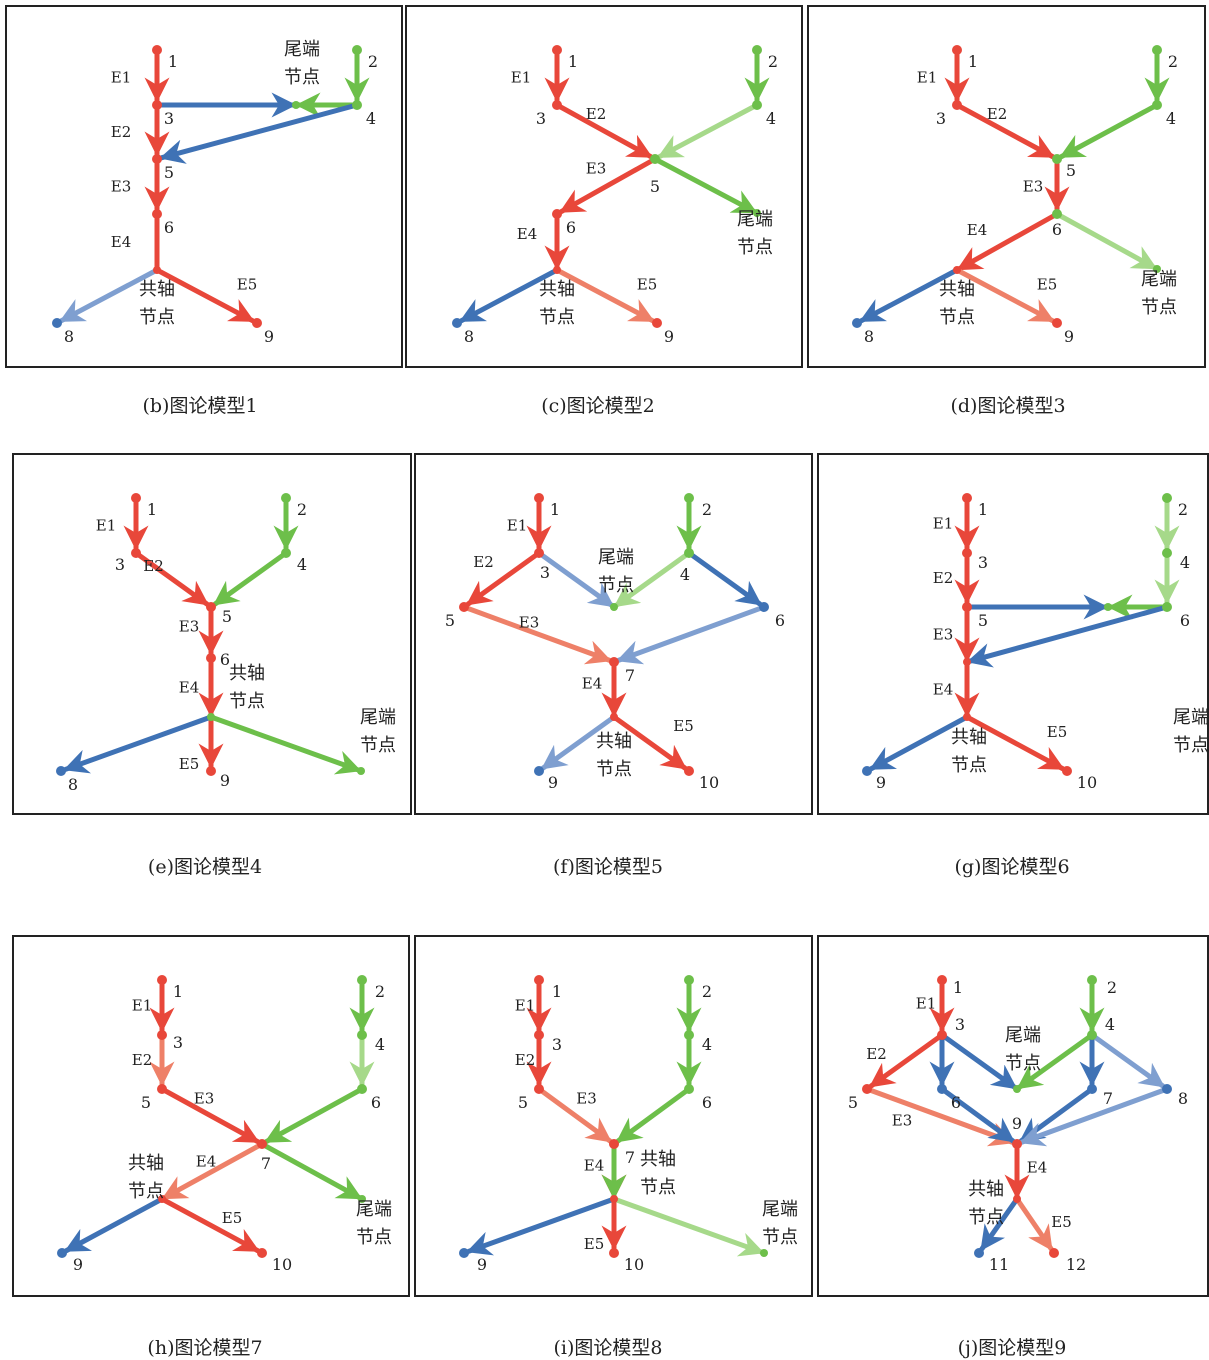 This screenshot has height=1360, width=1209. What do you see at coordinates (1183, 1098) in the screenshot?
I see `node-label-8: 8` at bounding box center [1183, 1098].